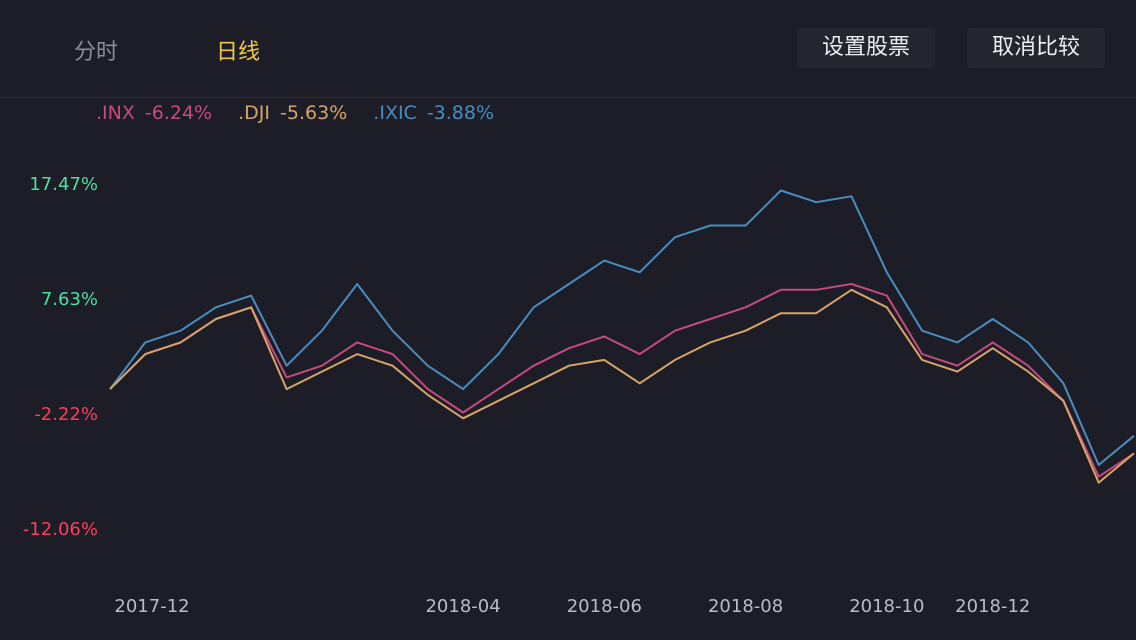 The width and height of the screenshot is (1136, 640). What do you see at coordinates (63, 184) in the screenshot?
I see `y-tick-label: 17.47%` at bounding box center [63, 184].